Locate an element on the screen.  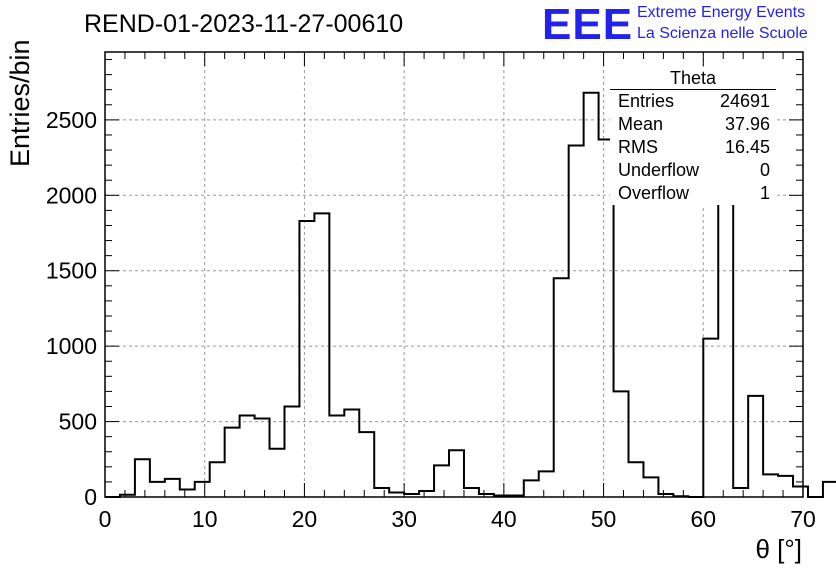
x-tick-label: 40 is located at coordinates (504, 519).